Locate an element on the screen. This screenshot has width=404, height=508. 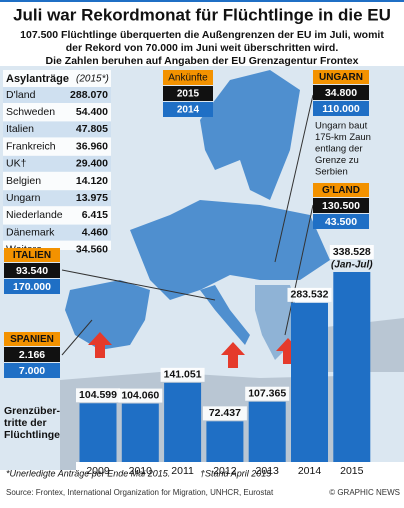
legend-title-bg is located at coordinates (188, 77).